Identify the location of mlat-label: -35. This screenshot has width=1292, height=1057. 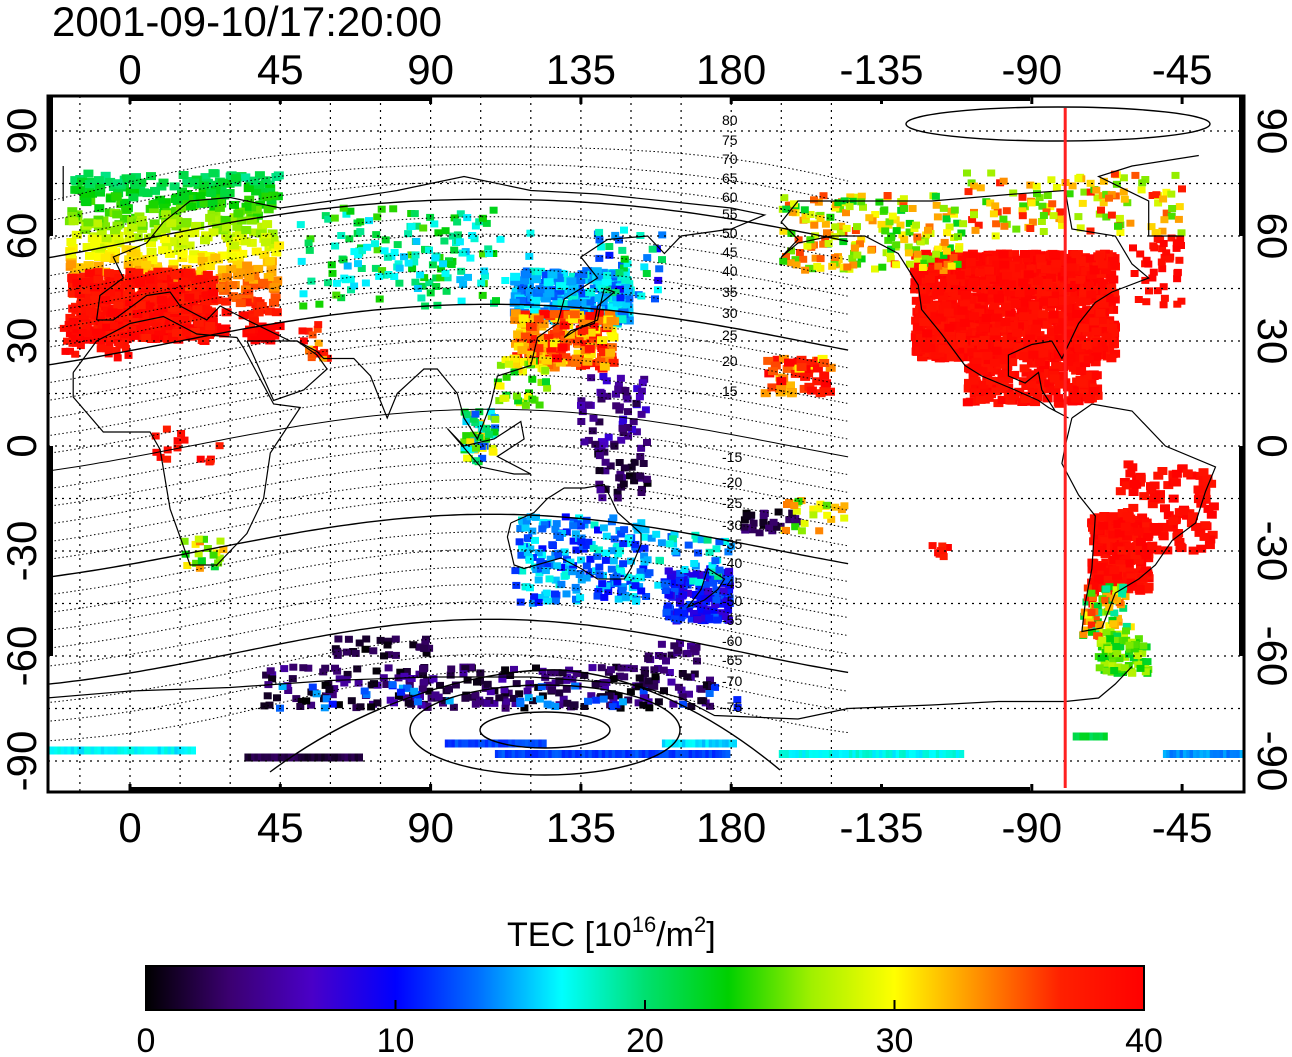
(732, 544).